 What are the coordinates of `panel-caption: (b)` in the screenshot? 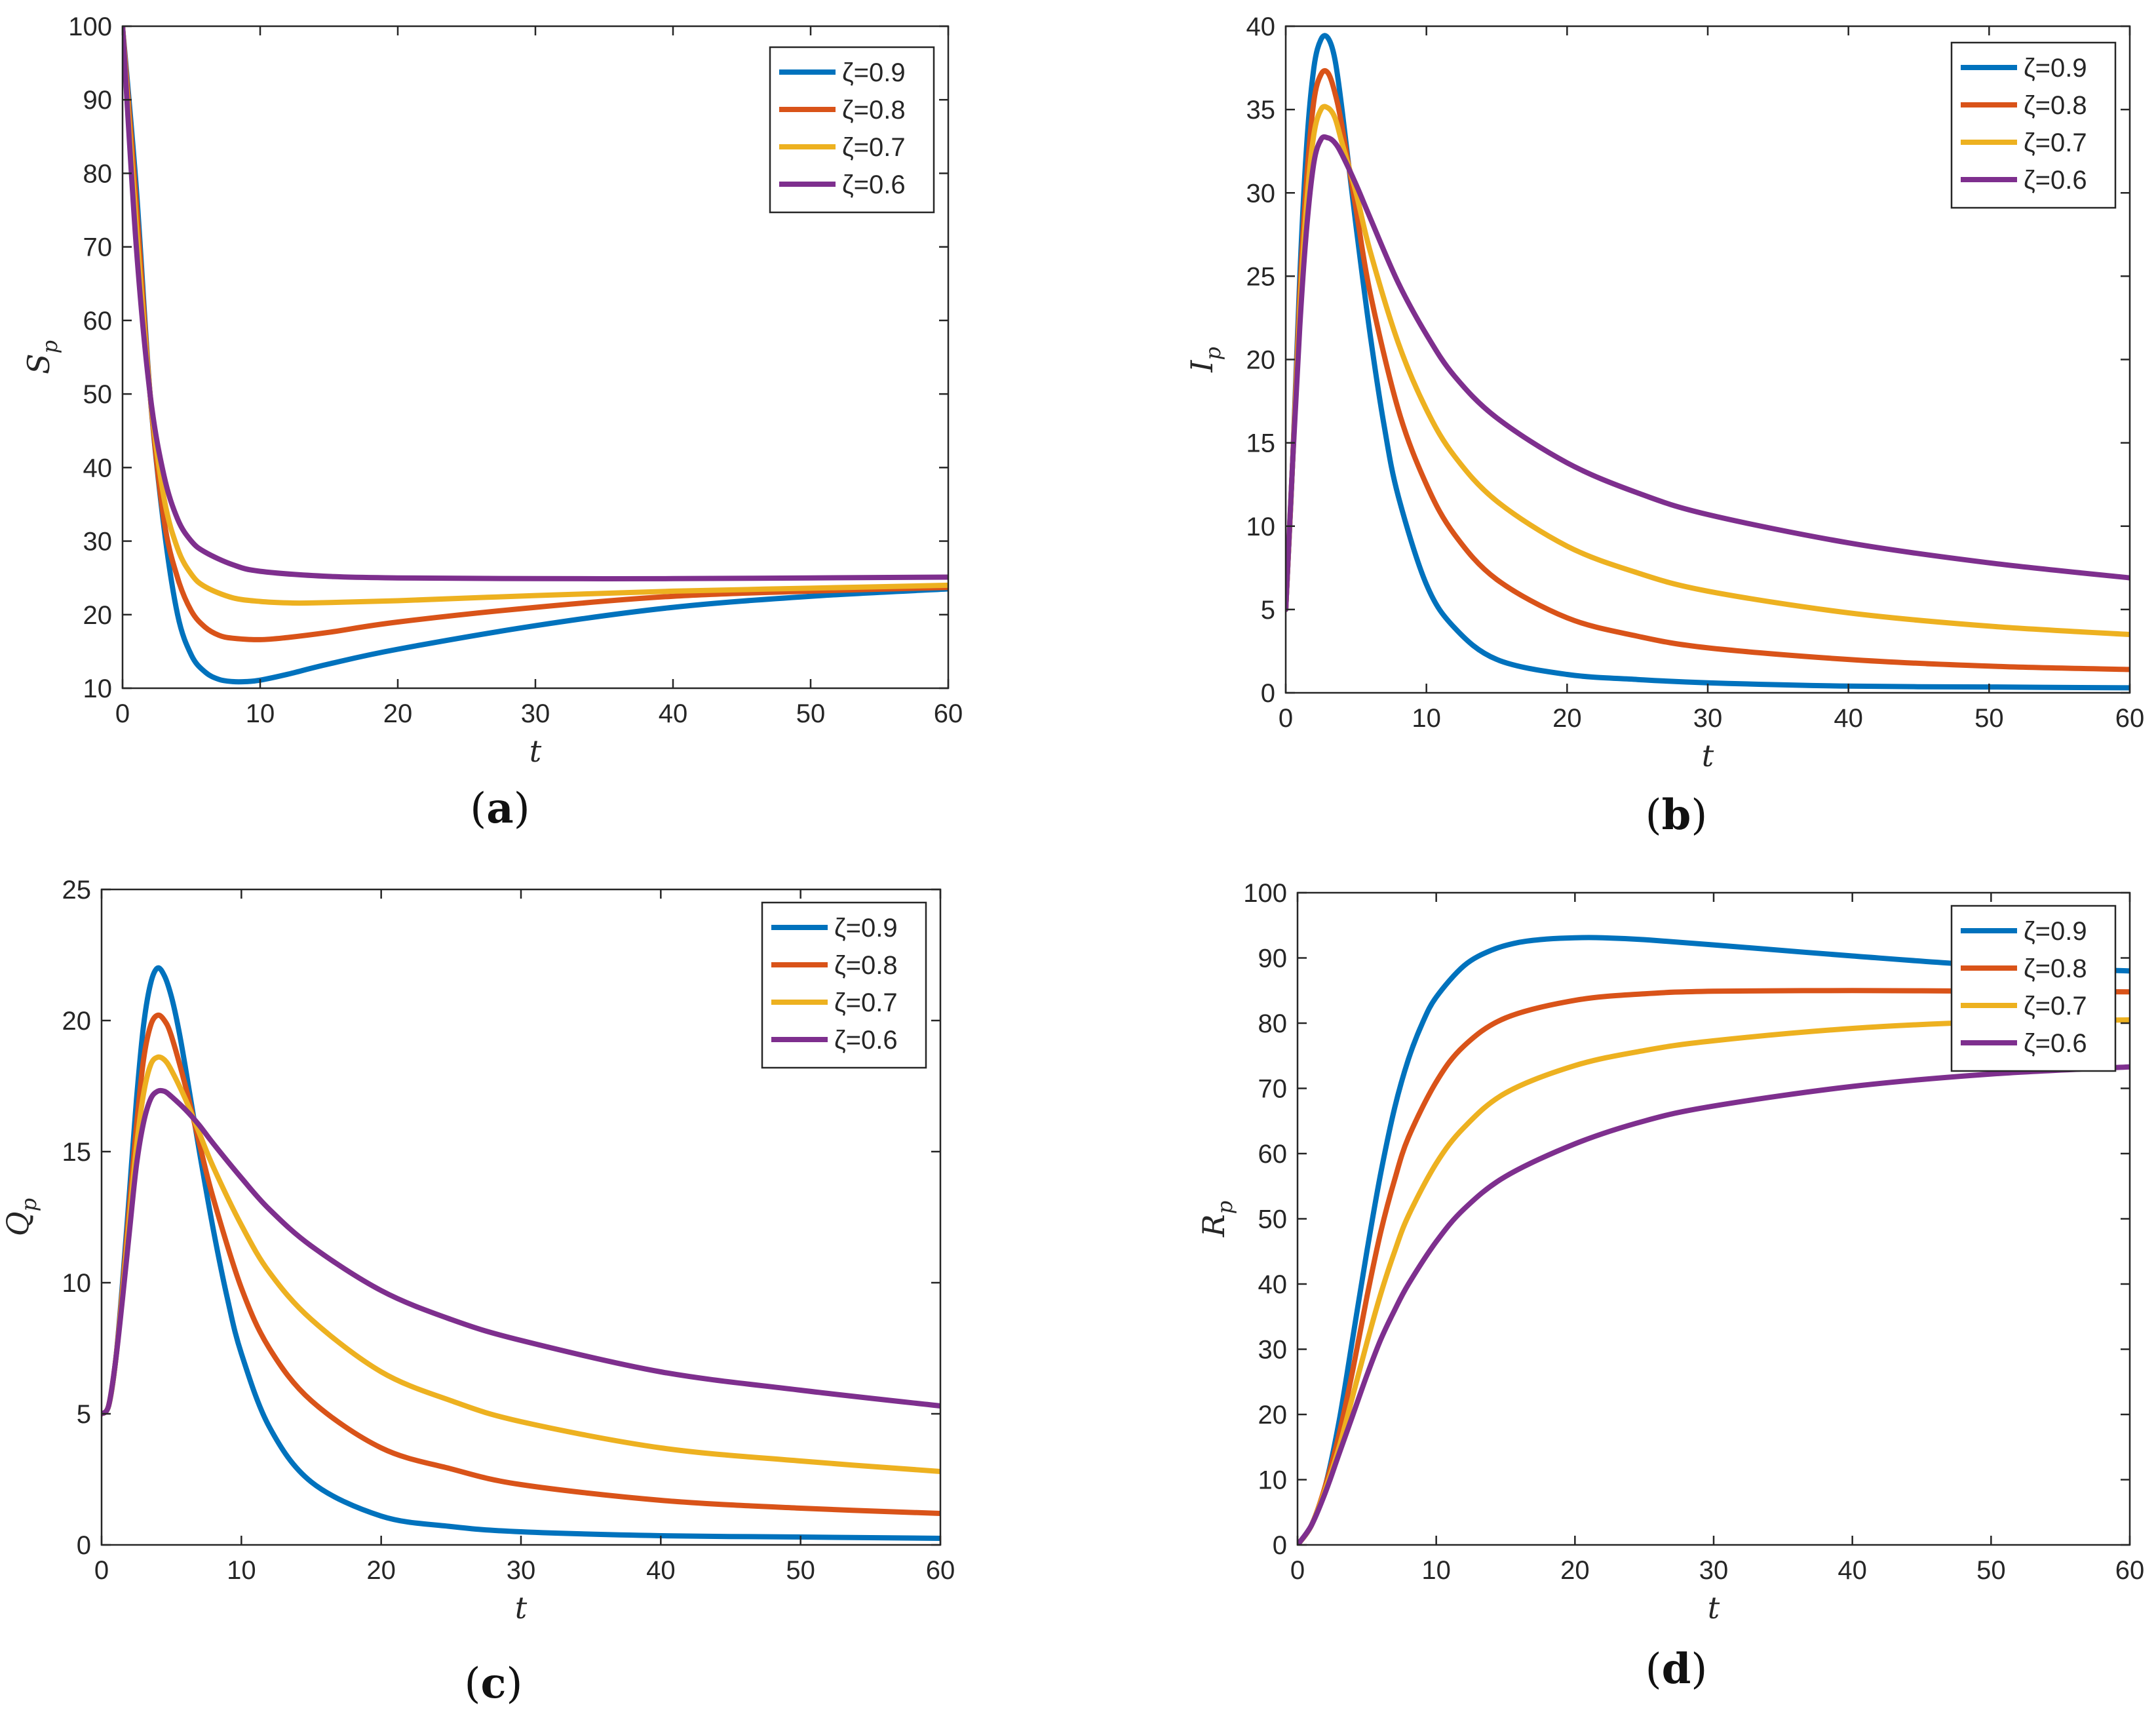 It's located at (1677, 815).